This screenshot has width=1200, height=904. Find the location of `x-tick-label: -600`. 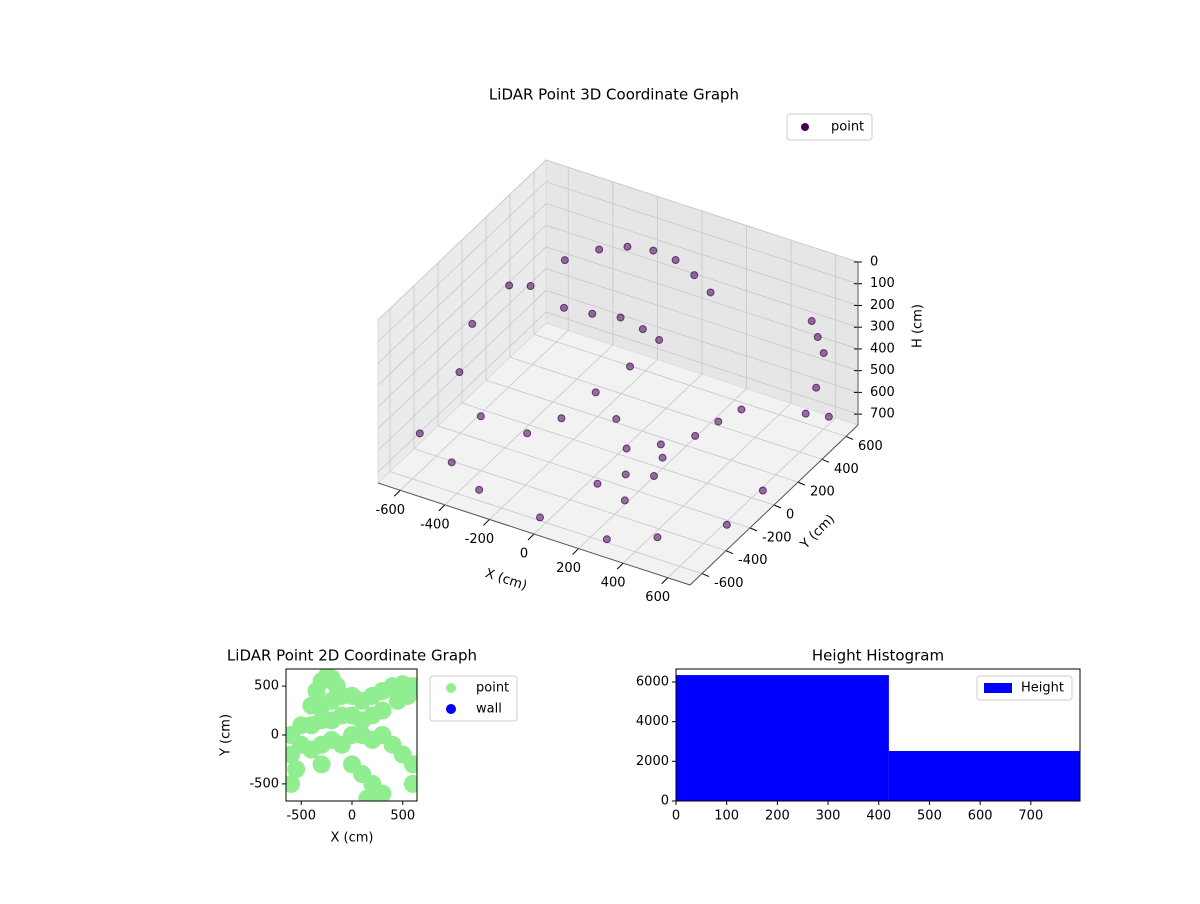

x-tick-label: -600 is located at coordinates (391, 510).